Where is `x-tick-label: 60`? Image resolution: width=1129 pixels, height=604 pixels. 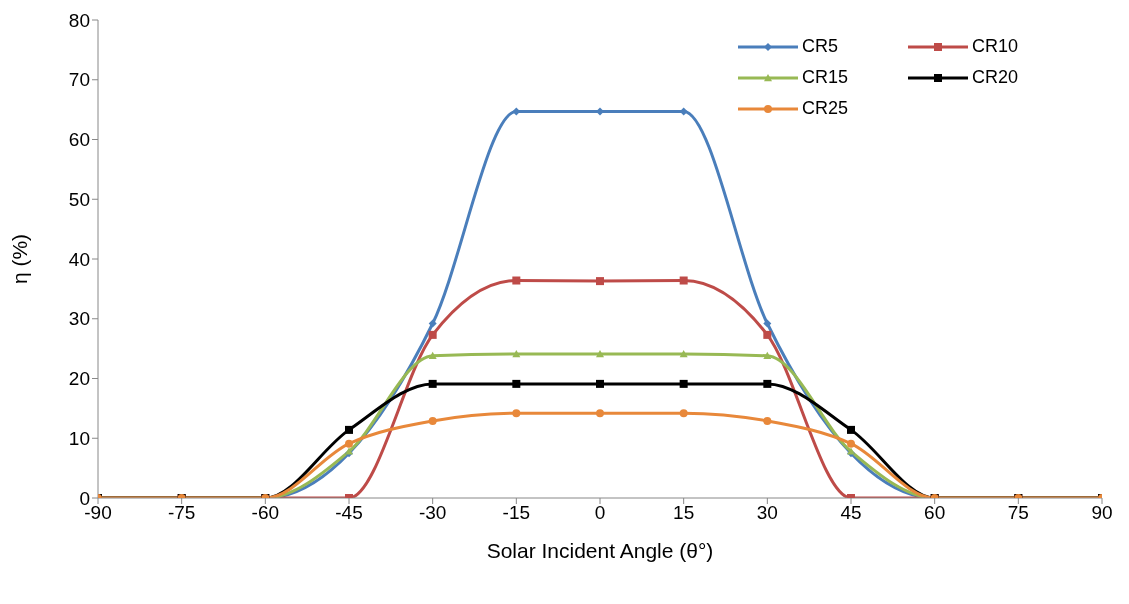
x-tick-label: 60 is located at coordinates (935, 513).